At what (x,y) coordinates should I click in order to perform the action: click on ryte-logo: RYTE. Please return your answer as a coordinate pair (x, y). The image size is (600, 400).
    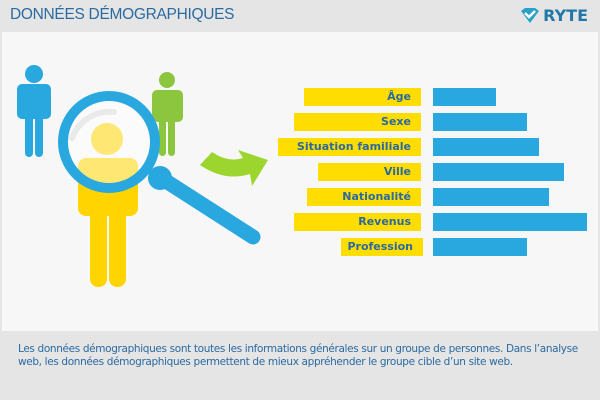
    Looking at the image, I should click on (554, 15).